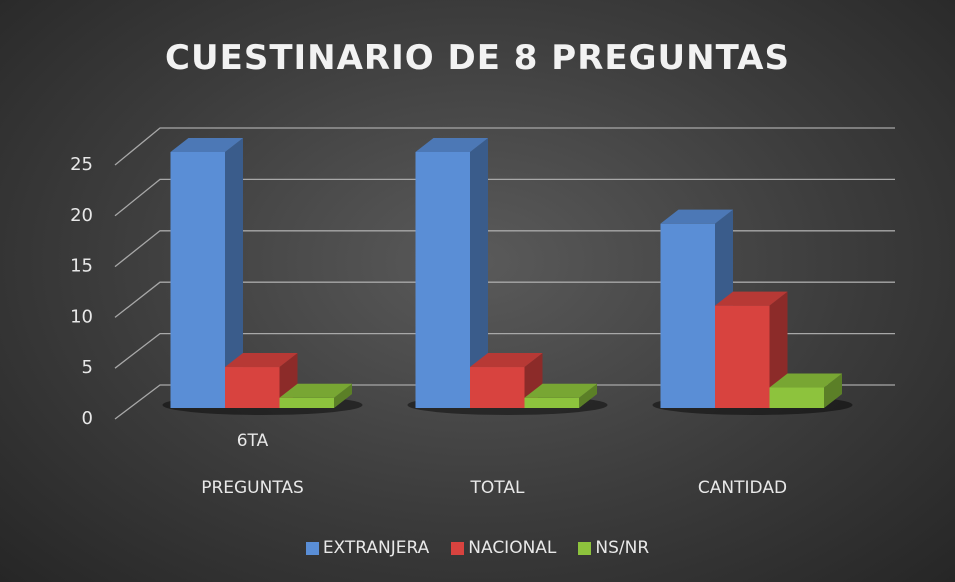 This screenshot has width=955, height=582. I want to click on legend-label: EXTRANJERA, so click(376, 548).